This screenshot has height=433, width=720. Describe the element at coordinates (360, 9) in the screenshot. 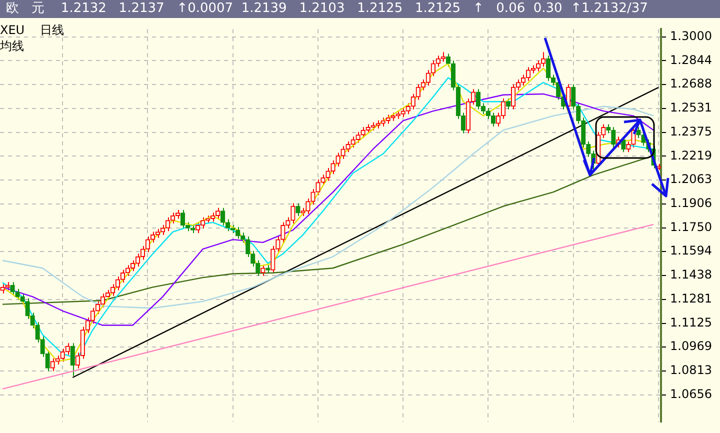

I see `chart-title: 欧 元 1.2132 1.2137 ↑0.0007 1.2139 1.2103 1.2125 1.2125 ↑ 0.06 0.30 ↑1.2132/37` at that location.